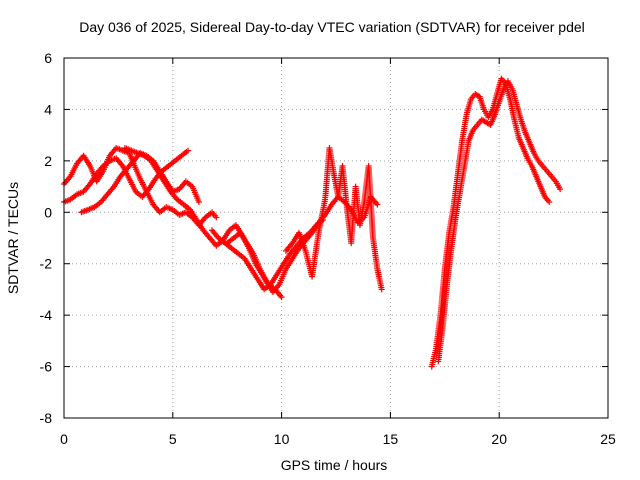 The height and width of the screenshot is (480, 640). Describe the element at coordinates (608, 439) in the screenshot. I see `x-tick-label: 25` at that location.